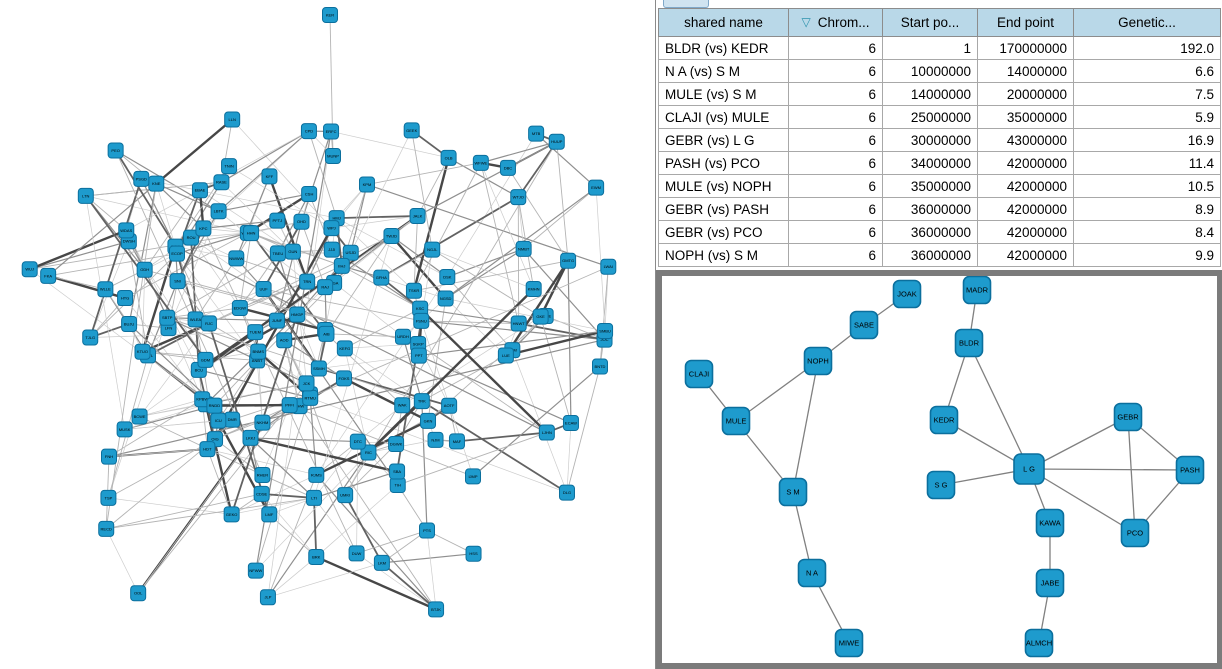  I want to click on network-node: URDH, so click(402, 336).